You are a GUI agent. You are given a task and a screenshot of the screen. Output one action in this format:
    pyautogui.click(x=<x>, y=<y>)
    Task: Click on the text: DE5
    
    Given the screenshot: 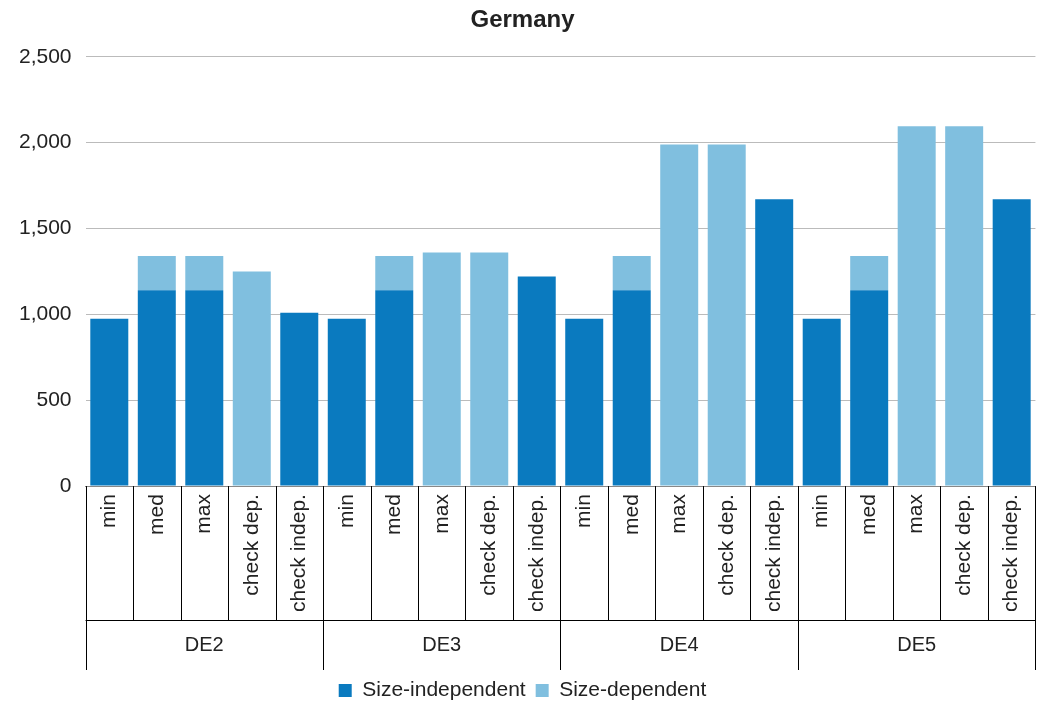 What is the action you would take?
    pyautogui.click(x=917, y=643)
    